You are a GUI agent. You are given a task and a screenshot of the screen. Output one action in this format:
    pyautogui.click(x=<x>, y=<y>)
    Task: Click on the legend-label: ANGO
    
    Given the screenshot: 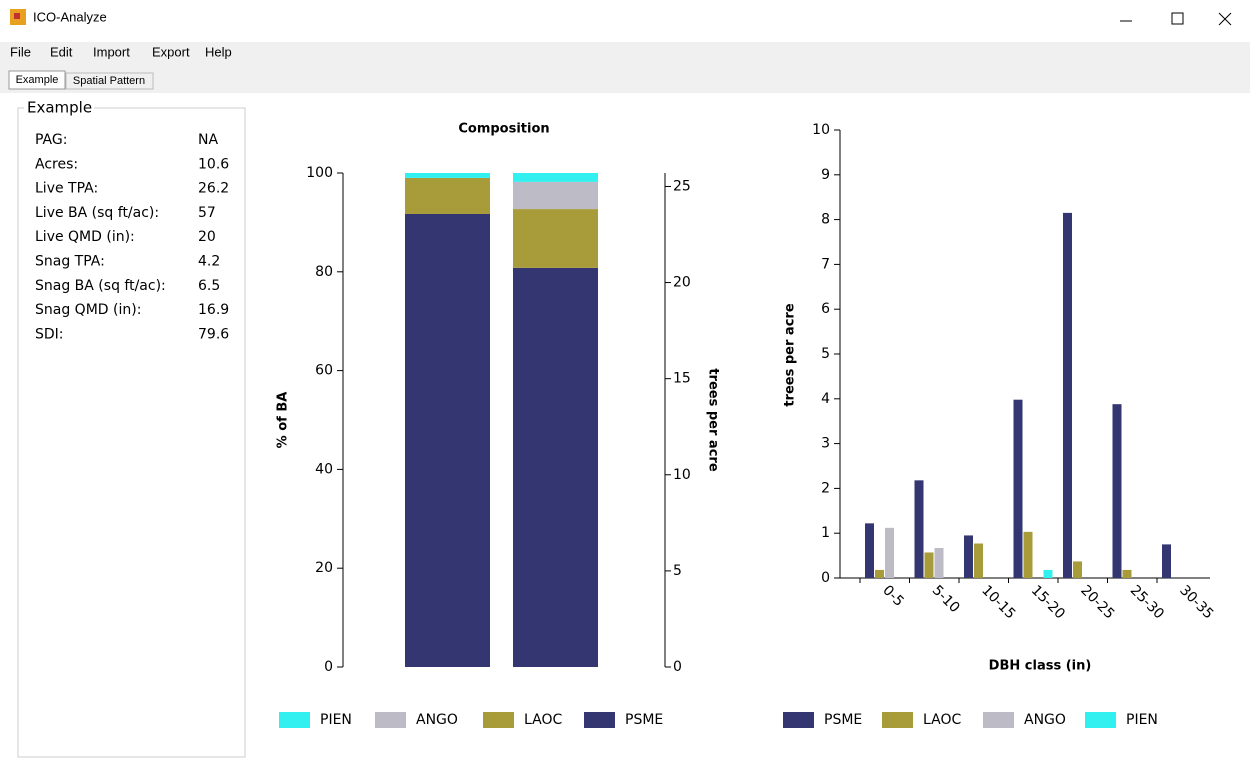 What is the action you would take?
    pyautogui.click(x=437, y=720)
    